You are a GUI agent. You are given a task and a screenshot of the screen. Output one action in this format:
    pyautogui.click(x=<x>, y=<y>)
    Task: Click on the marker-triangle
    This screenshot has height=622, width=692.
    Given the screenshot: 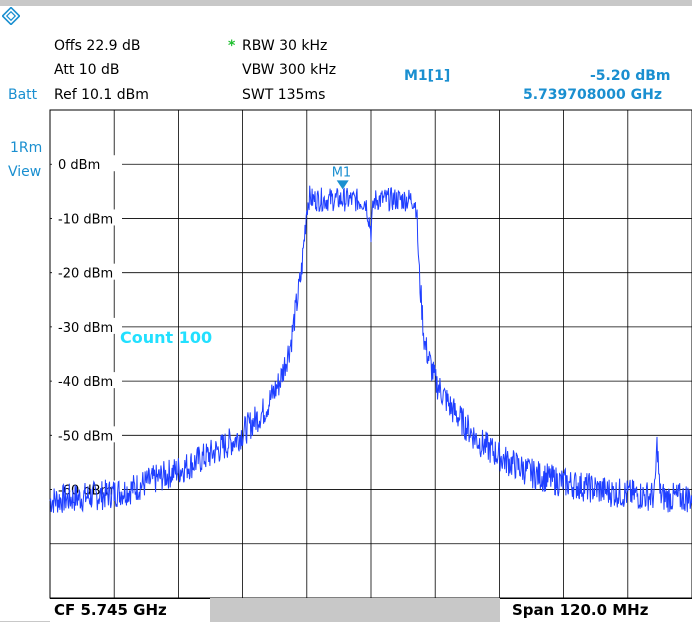 What is the action you would take?
    pyautogui.click(x=342, y=185)
    